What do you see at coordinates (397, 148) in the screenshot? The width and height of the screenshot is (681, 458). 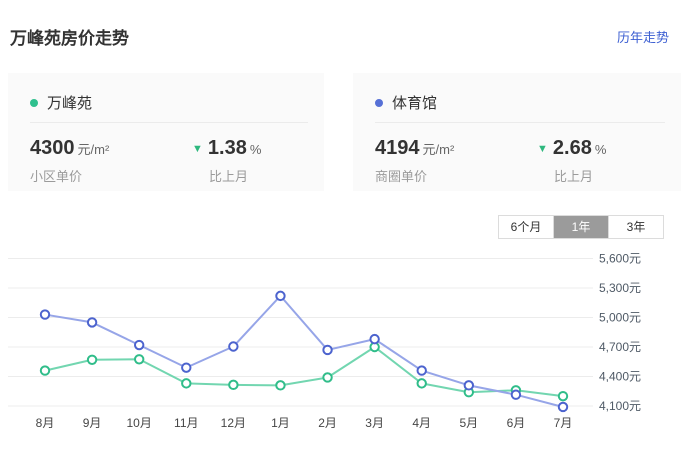 I see `price-value: 4194` at bounding box center [397, 148].